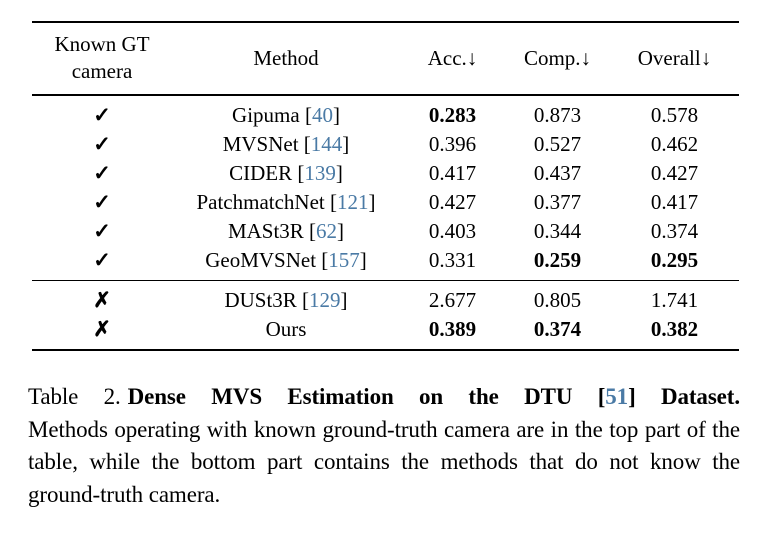  Describe the element at coordinates (674, 329) in the screenshot. I see `overall-value: 0.382` at that location.